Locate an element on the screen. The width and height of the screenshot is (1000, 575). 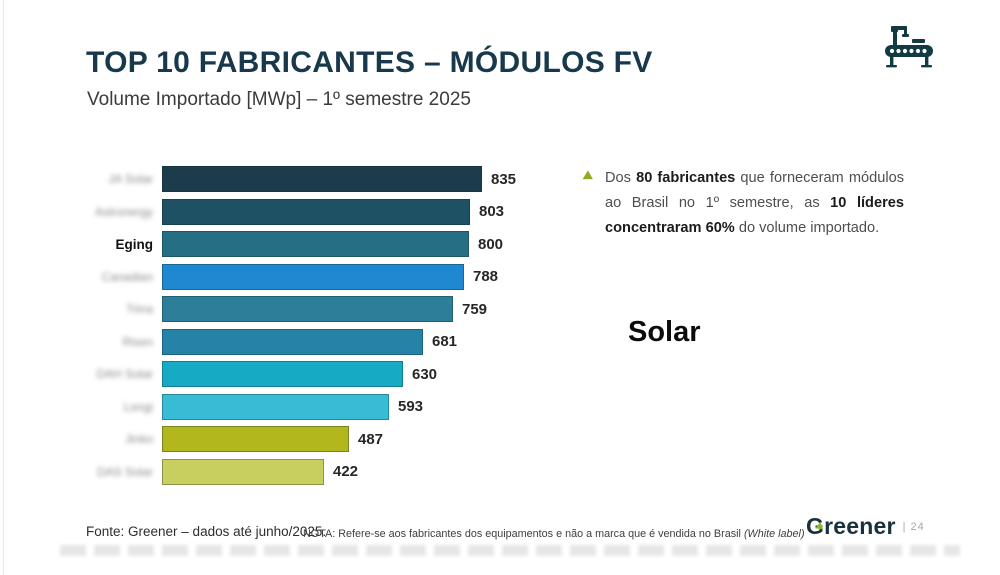
bar-row: JA Solar 835 is located at coordinates (300, 179).